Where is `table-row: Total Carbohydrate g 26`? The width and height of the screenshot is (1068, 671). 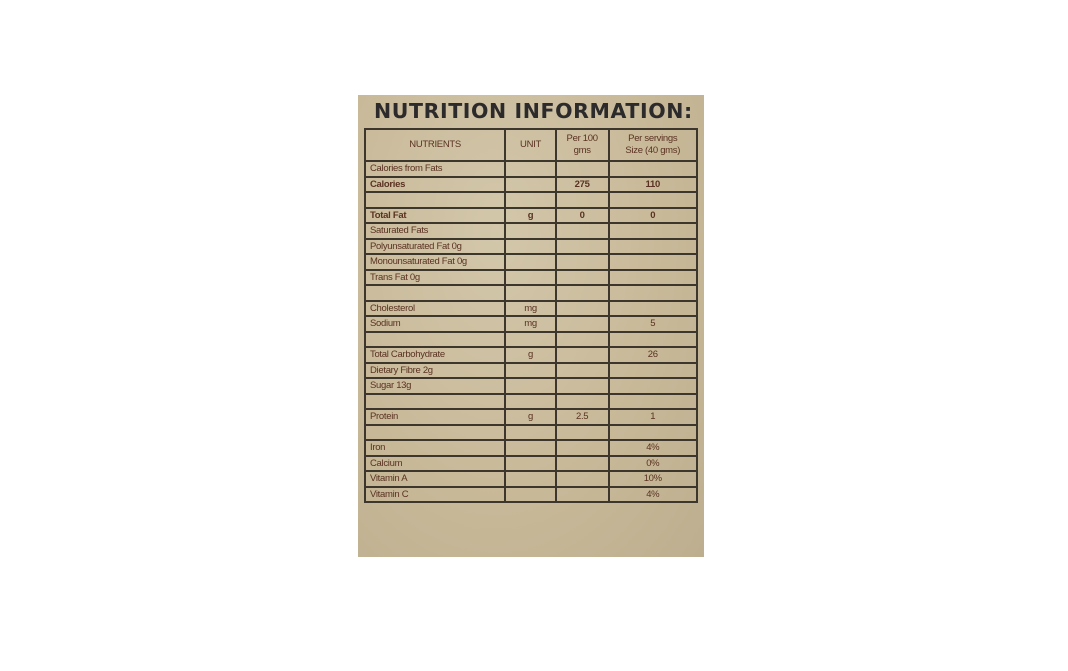
table-row: Total Carbohydrate g 26 is located at coordinates (531, 355).